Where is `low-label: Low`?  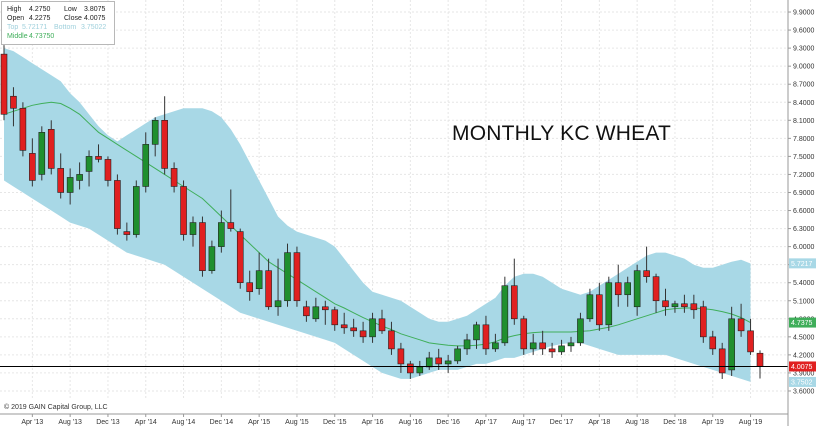 low-label: Low is located at coordinates (70, 9).